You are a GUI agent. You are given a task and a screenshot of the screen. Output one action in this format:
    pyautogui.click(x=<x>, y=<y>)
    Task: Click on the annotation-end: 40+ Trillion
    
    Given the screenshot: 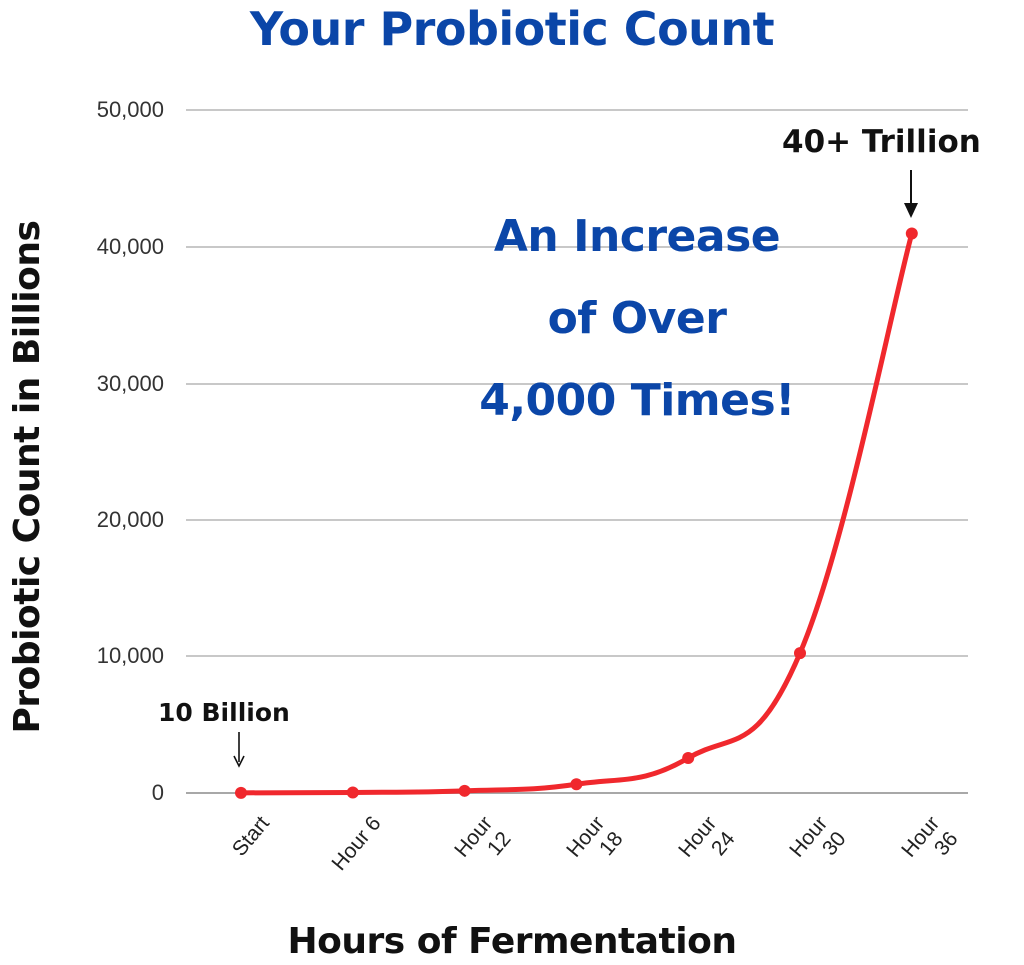 What is the action you would take?
    pyautogui.click(x=881, y=142)
    